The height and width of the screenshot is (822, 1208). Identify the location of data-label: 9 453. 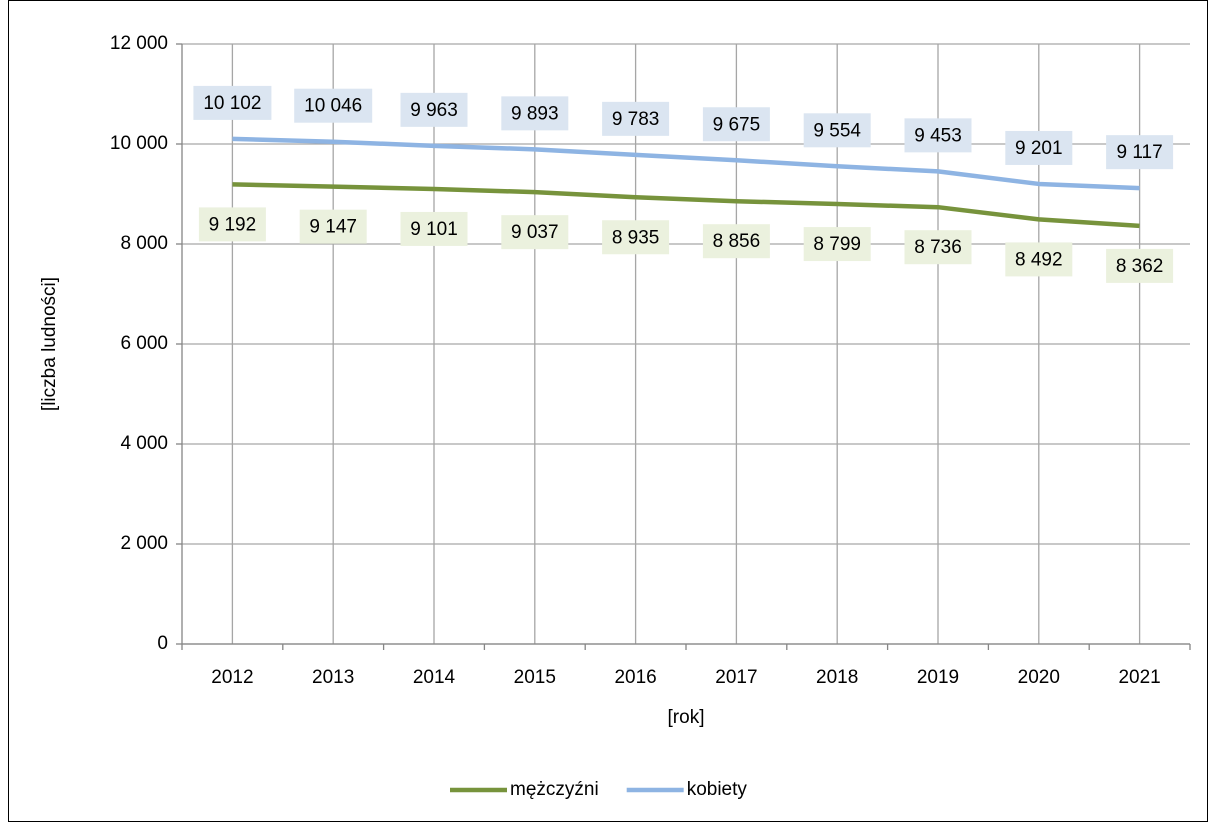
(938, 135).